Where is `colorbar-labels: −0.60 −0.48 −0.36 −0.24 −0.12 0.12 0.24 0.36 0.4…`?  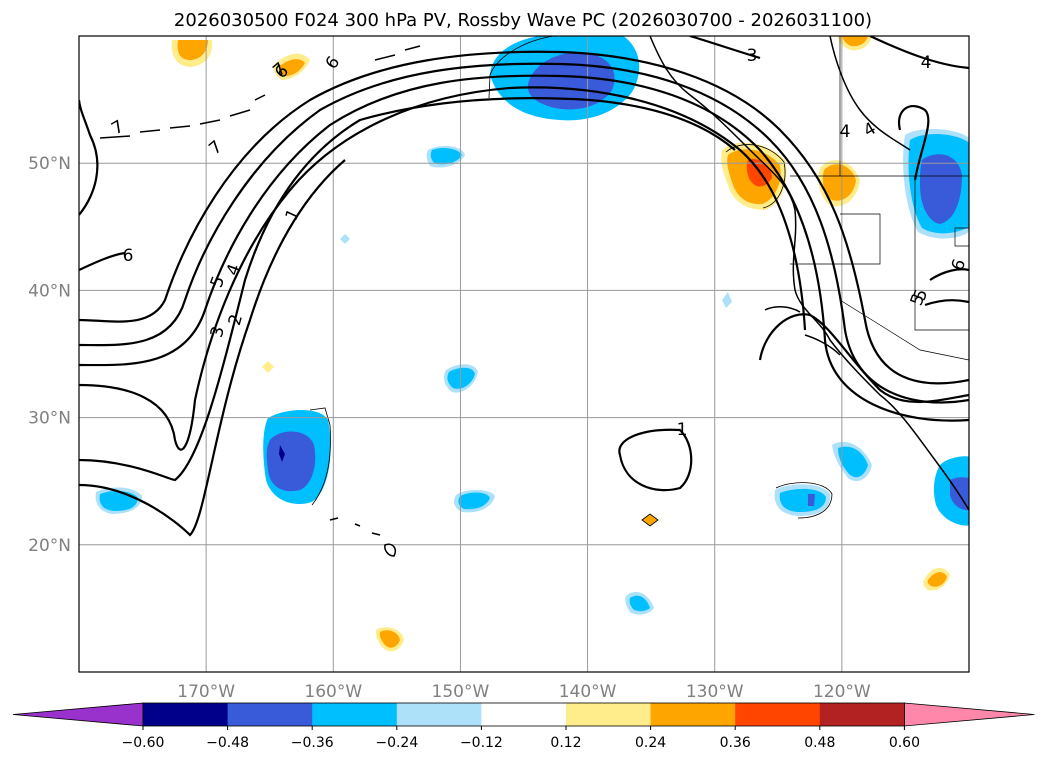
colorbar-labels: −0.60 −0.48 −0.36 −0.24 −0.12 0.12 0.24 0.36 0.4… is located at coordinates (521, 738).